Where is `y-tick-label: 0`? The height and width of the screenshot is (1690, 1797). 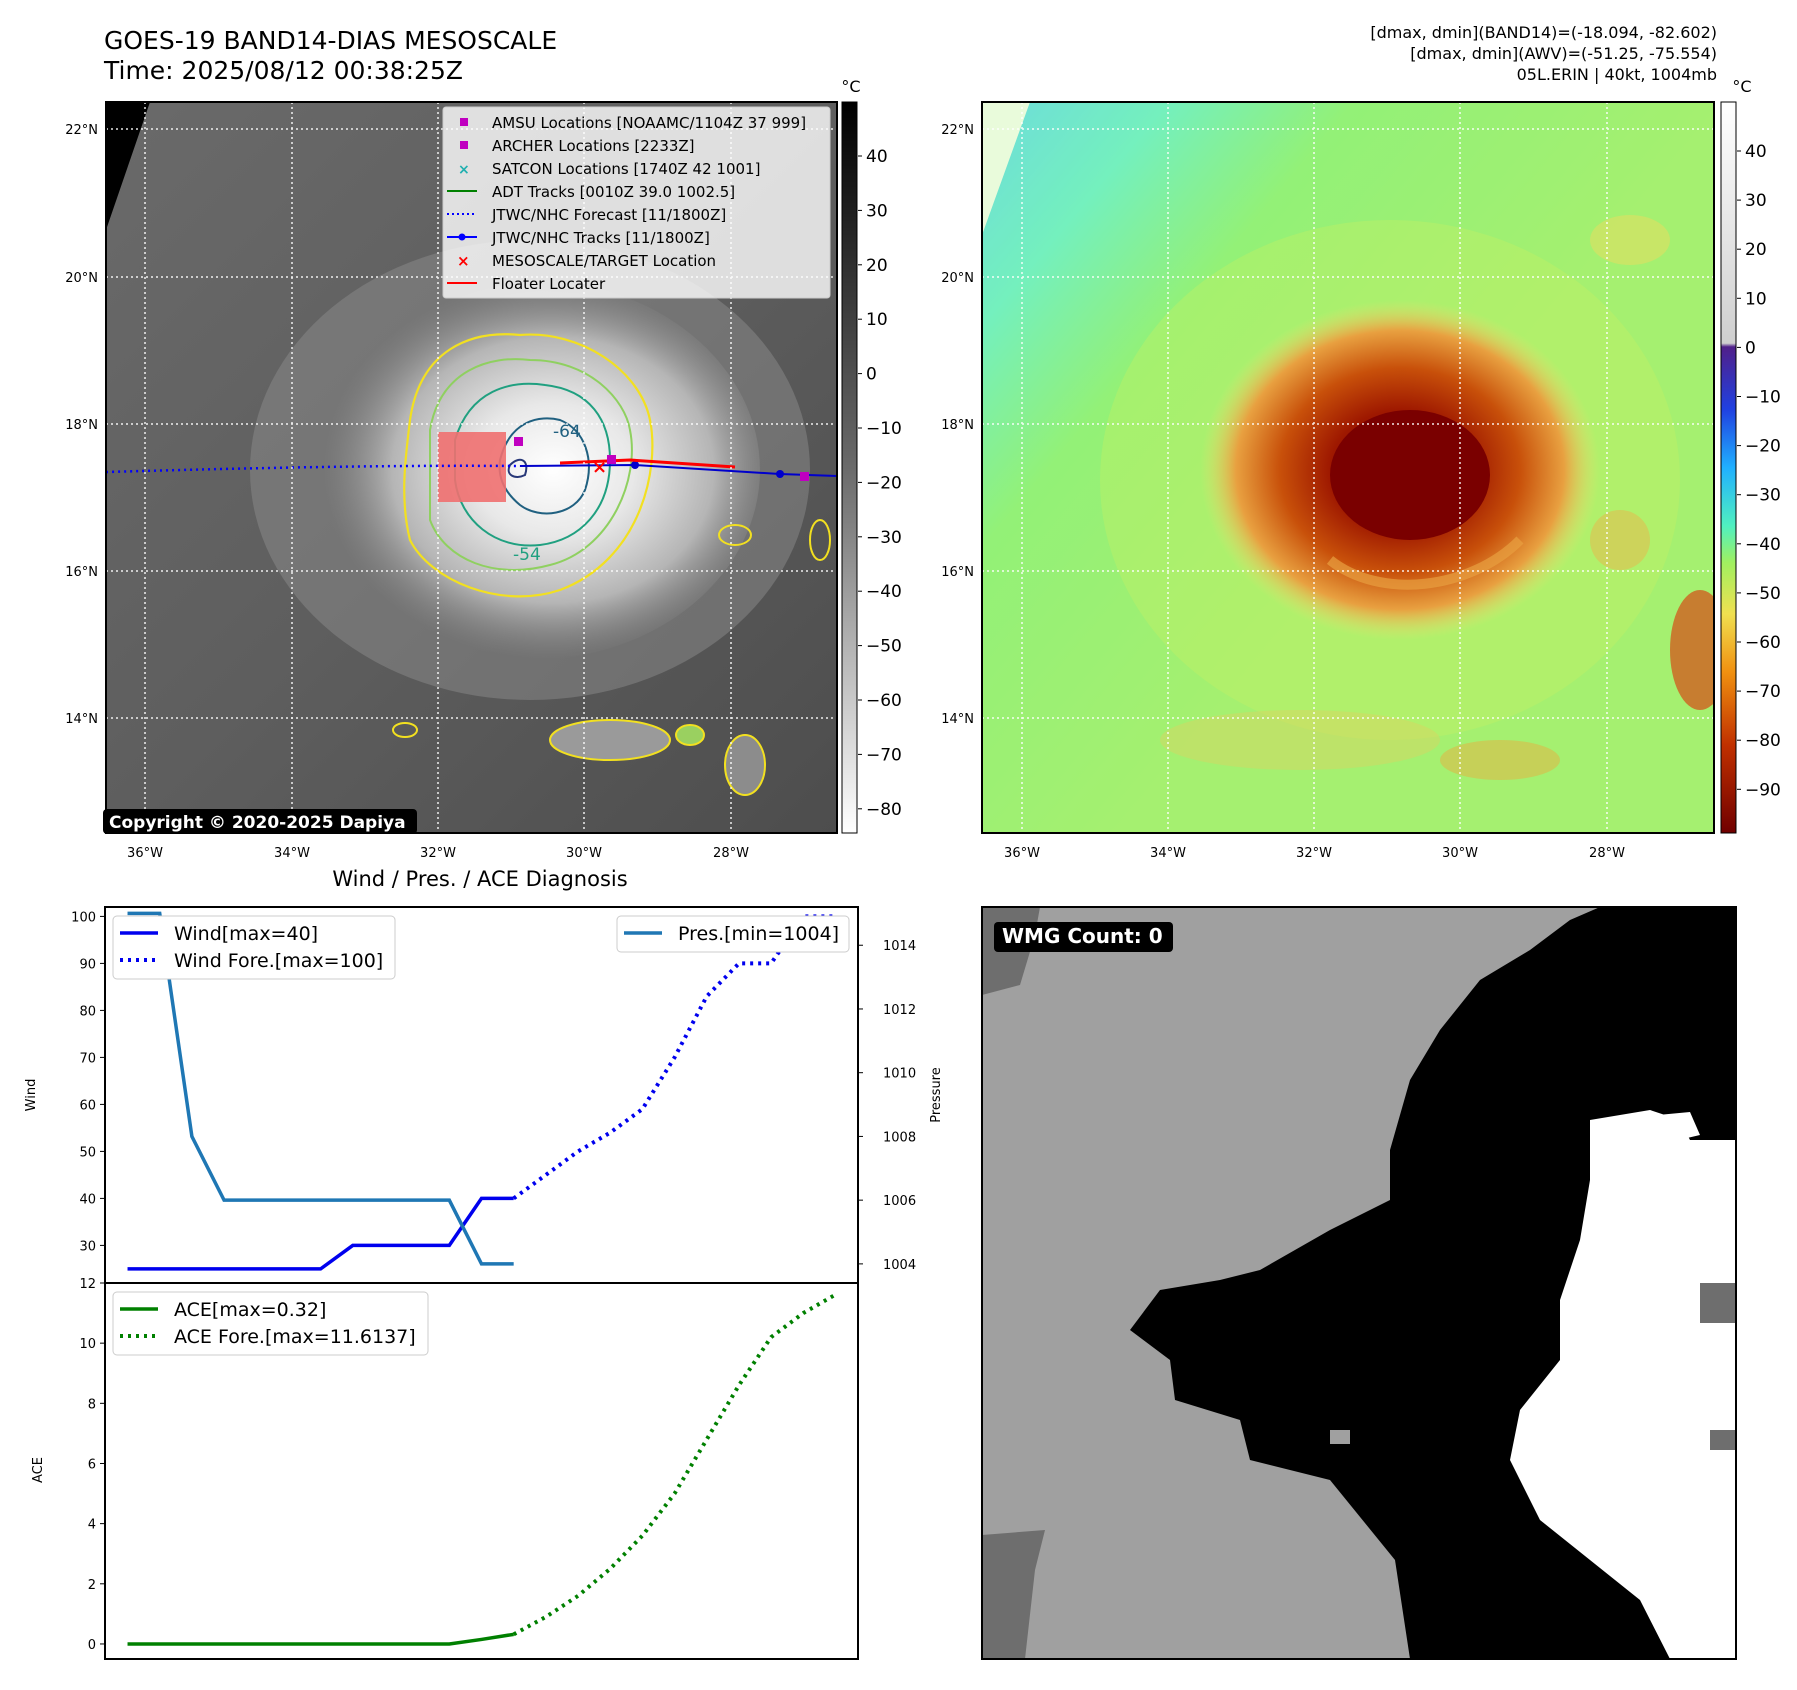 y-tick-label: 0 is located at coordinates (92, 1645).